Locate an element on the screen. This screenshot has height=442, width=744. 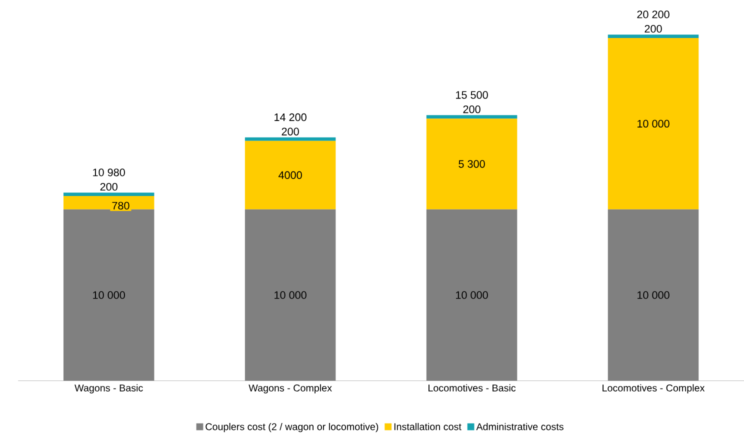
x-tick-label: Locomotives - Complex is located at coordinates (653, 389).